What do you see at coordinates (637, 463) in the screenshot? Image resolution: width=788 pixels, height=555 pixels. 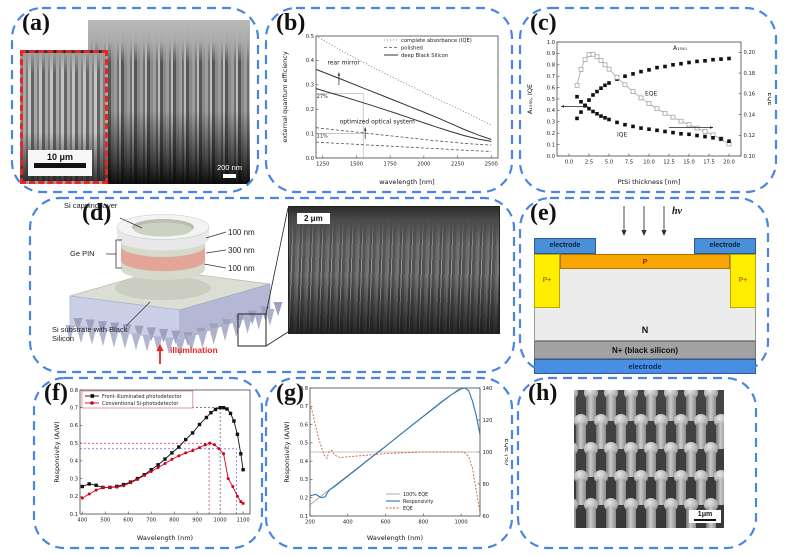 I see `panel-h: (h) 1μm` at bounding box center [637, 463].